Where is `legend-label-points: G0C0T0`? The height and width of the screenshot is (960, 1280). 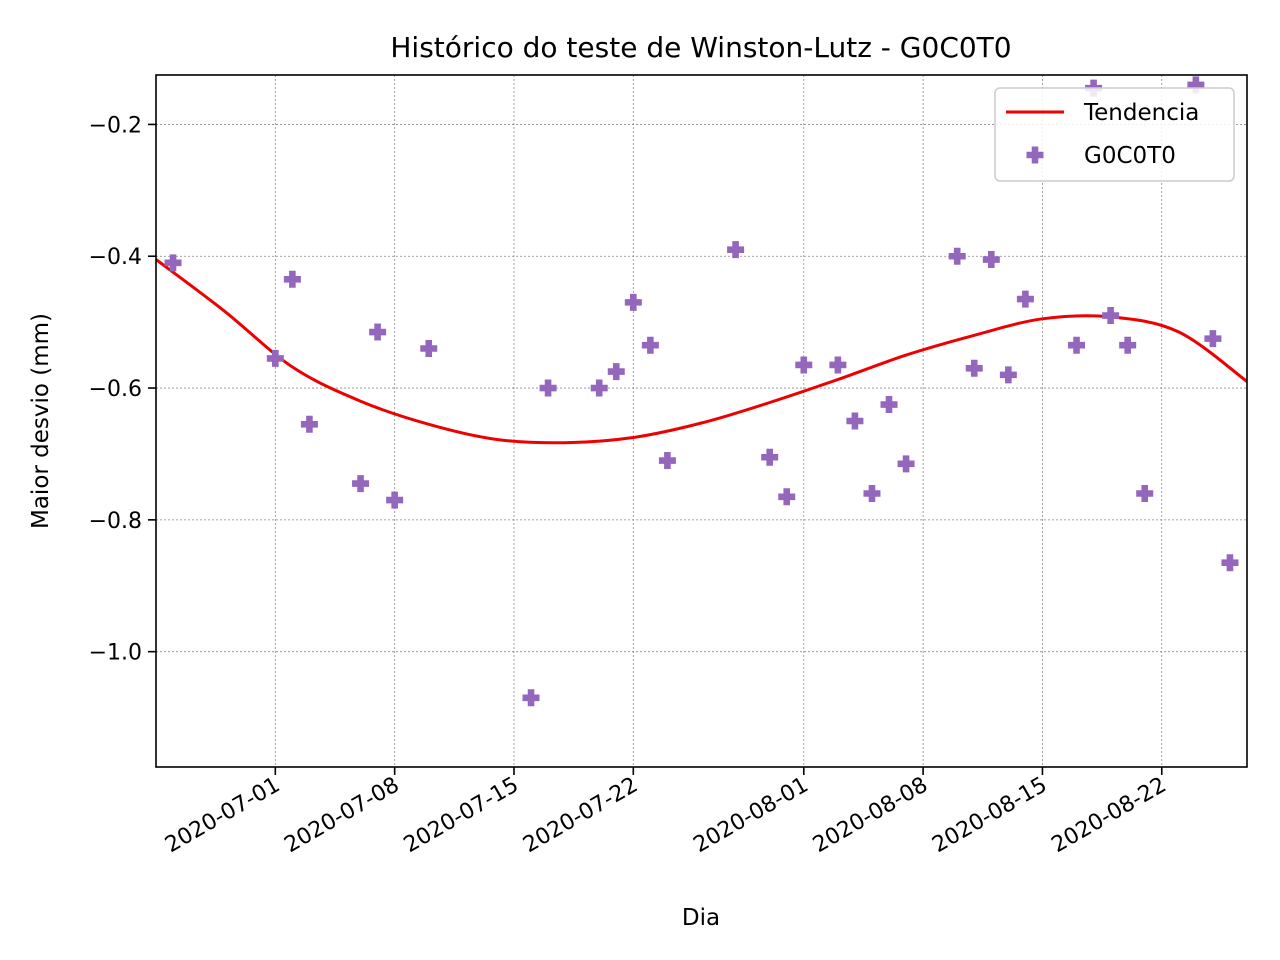 legend-label-points: G0C0T0 is located at coordinates (1130, 156).